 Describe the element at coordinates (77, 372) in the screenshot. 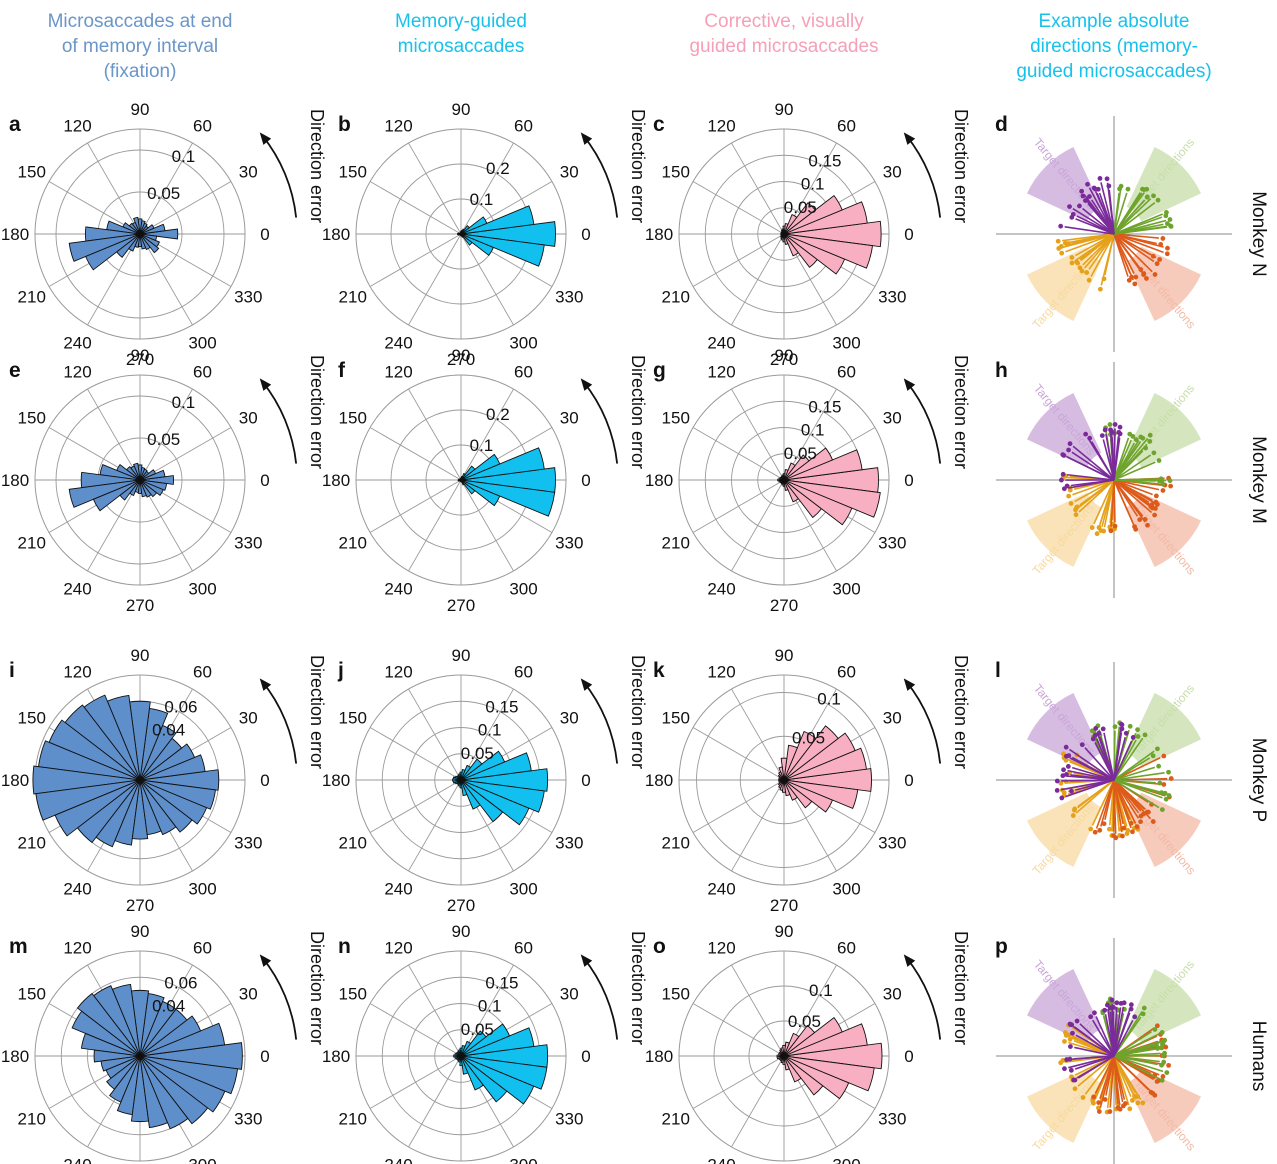

I see `angle-label-120: 120` at that location.